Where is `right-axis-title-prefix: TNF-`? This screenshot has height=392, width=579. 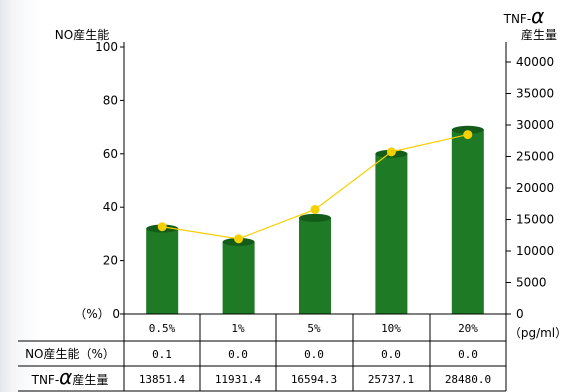 right-axis-title-prefix: TNF- is located at coordinates (517, 19).